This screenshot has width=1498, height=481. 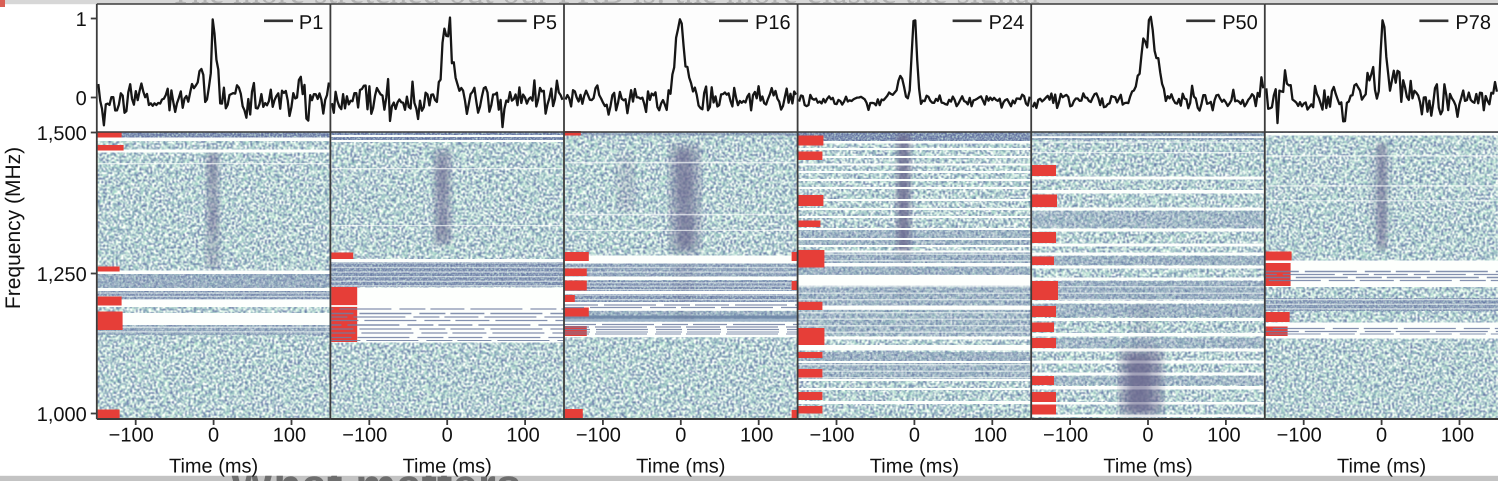 What do you see at coordinates (375, 470) in the screenshot?
I see `svg-text: What matters` at bounding box center [375, 470].